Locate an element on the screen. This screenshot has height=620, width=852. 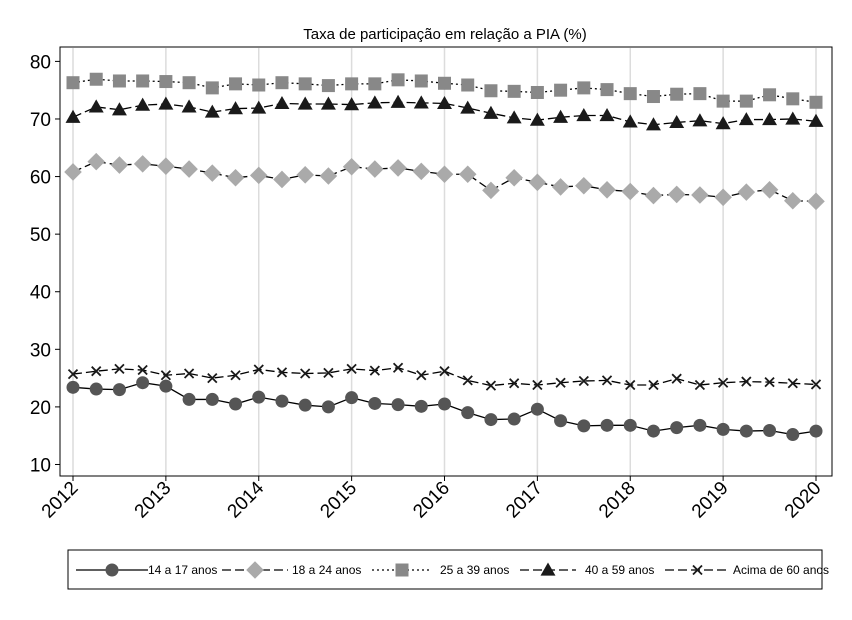
legend-item-4: 40 a 59 anos is located at coordinates (587, 569).